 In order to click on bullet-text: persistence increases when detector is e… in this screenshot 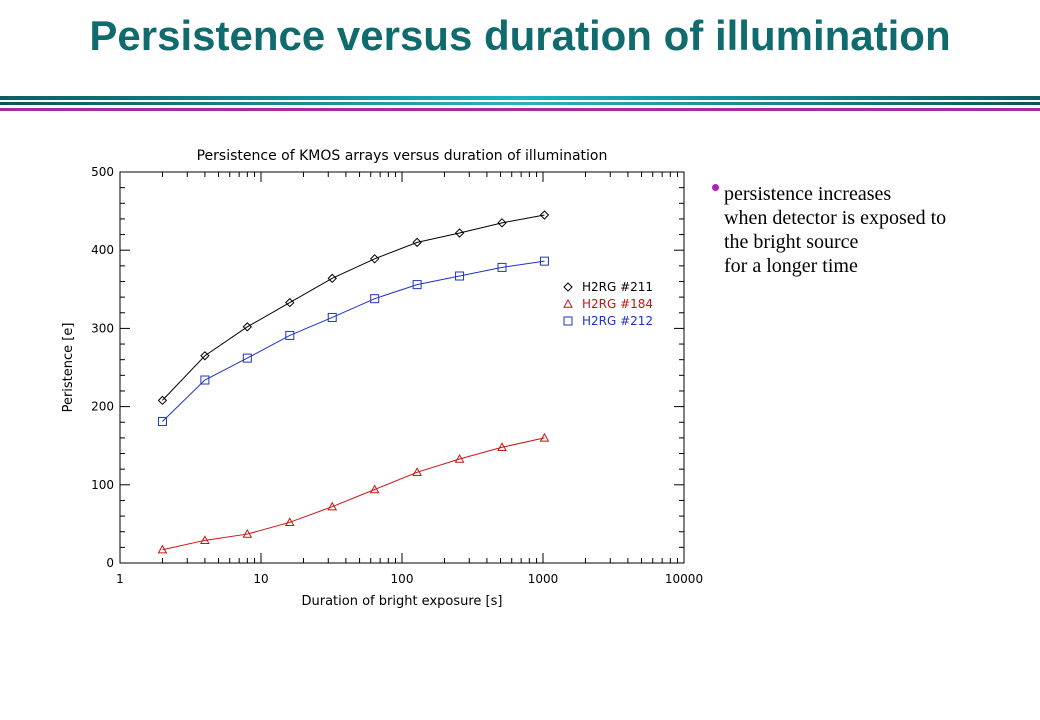, I will do `click(878, 230)`.